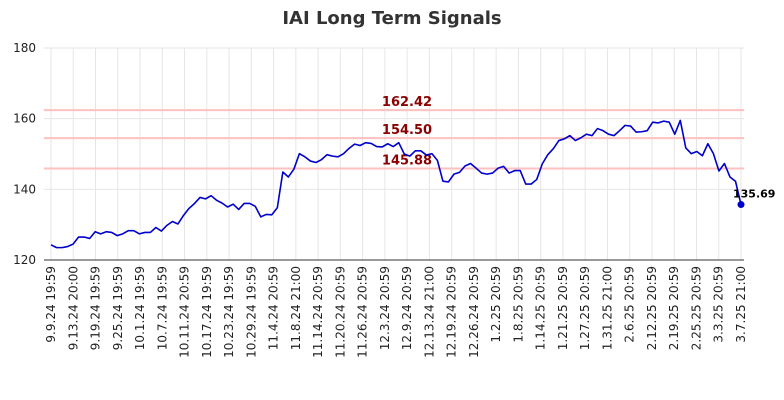 Image resolution: width=784 pixels, height=400 pixels. Describe the element at coordinates (296, 308) in the screenshot. I see `x-tick-label: 11.8.24 21:00` at that location.